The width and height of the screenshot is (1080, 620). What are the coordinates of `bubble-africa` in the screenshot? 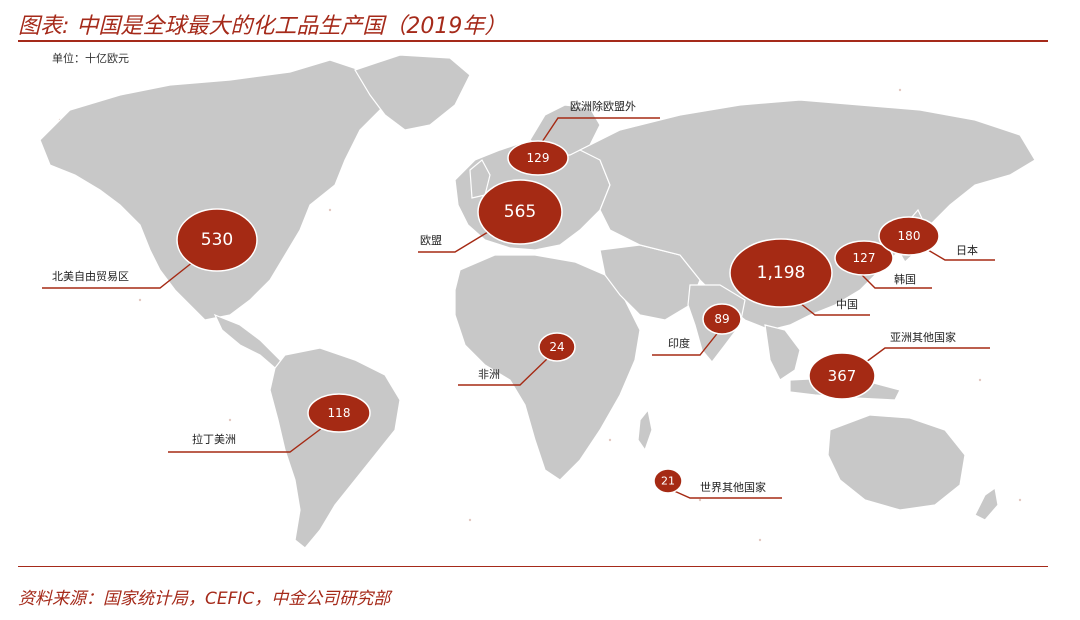 It's located at (557, 347).